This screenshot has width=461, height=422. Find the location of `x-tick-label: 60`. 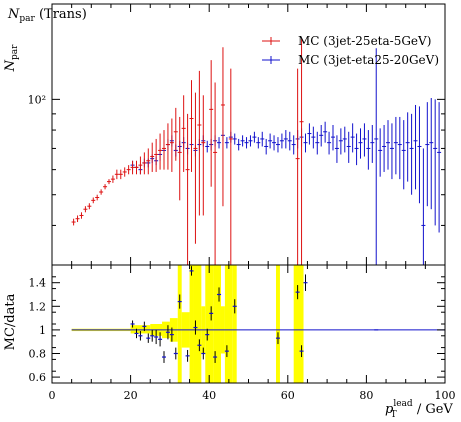

x-tick-label: 60 is located at coordinates (288, 395).